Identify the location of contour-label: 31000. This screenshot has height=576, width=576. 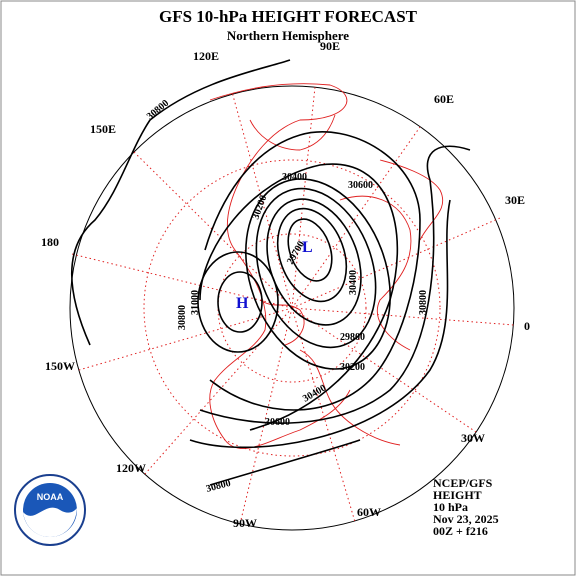
(195, 302).